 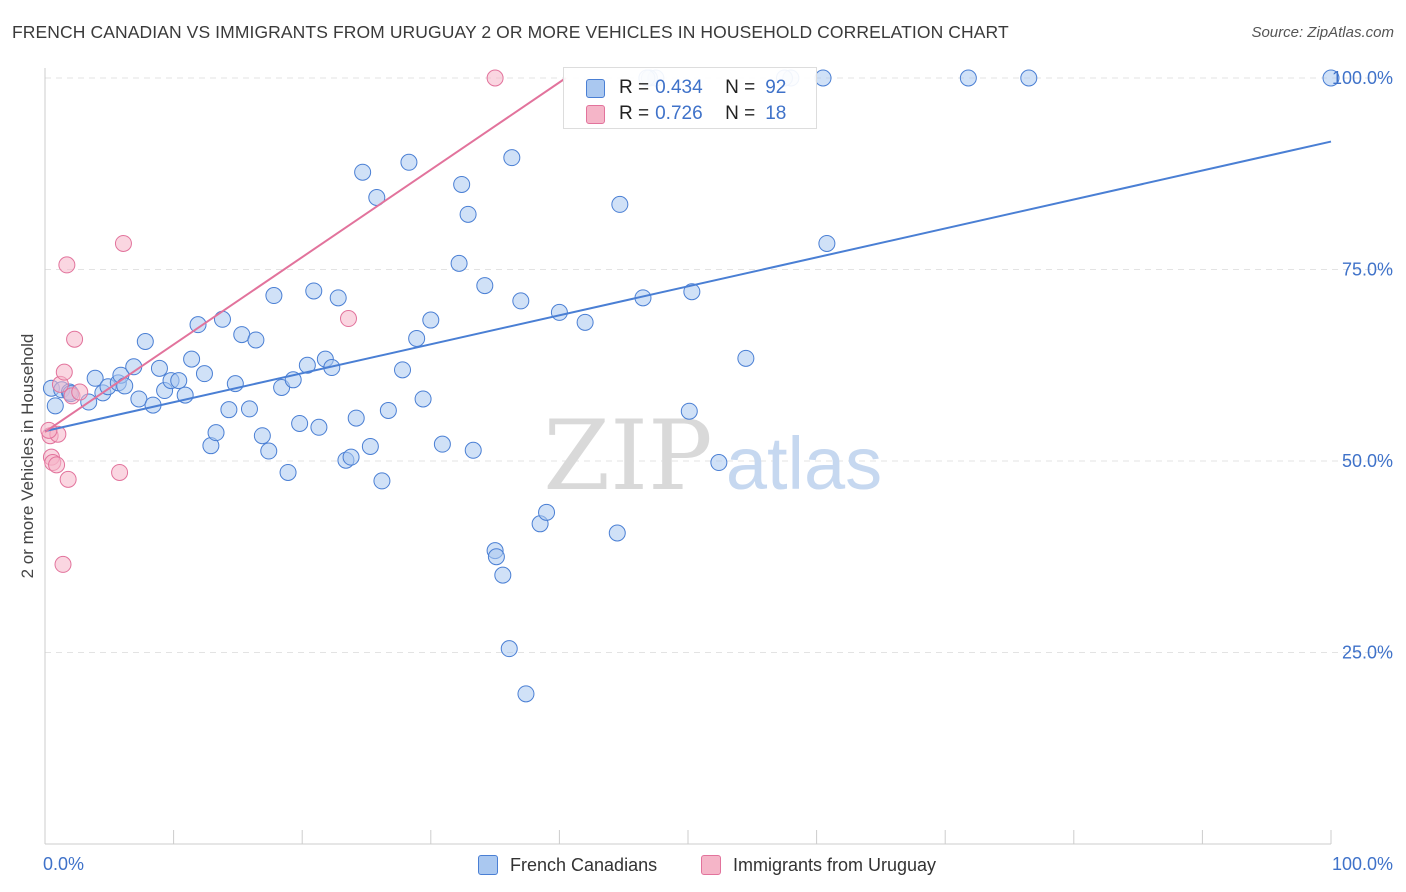 What do you see at coordinates (1367, 270) in the screenshot?
I see `y-tick-label: 75.0%` at bounding box center [1367, 270].